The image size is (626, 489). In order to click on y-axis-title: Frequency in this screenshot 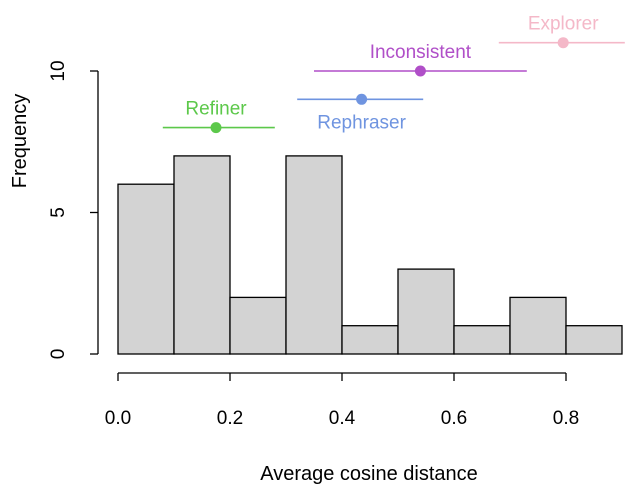, I will do `click(20, 141)`.